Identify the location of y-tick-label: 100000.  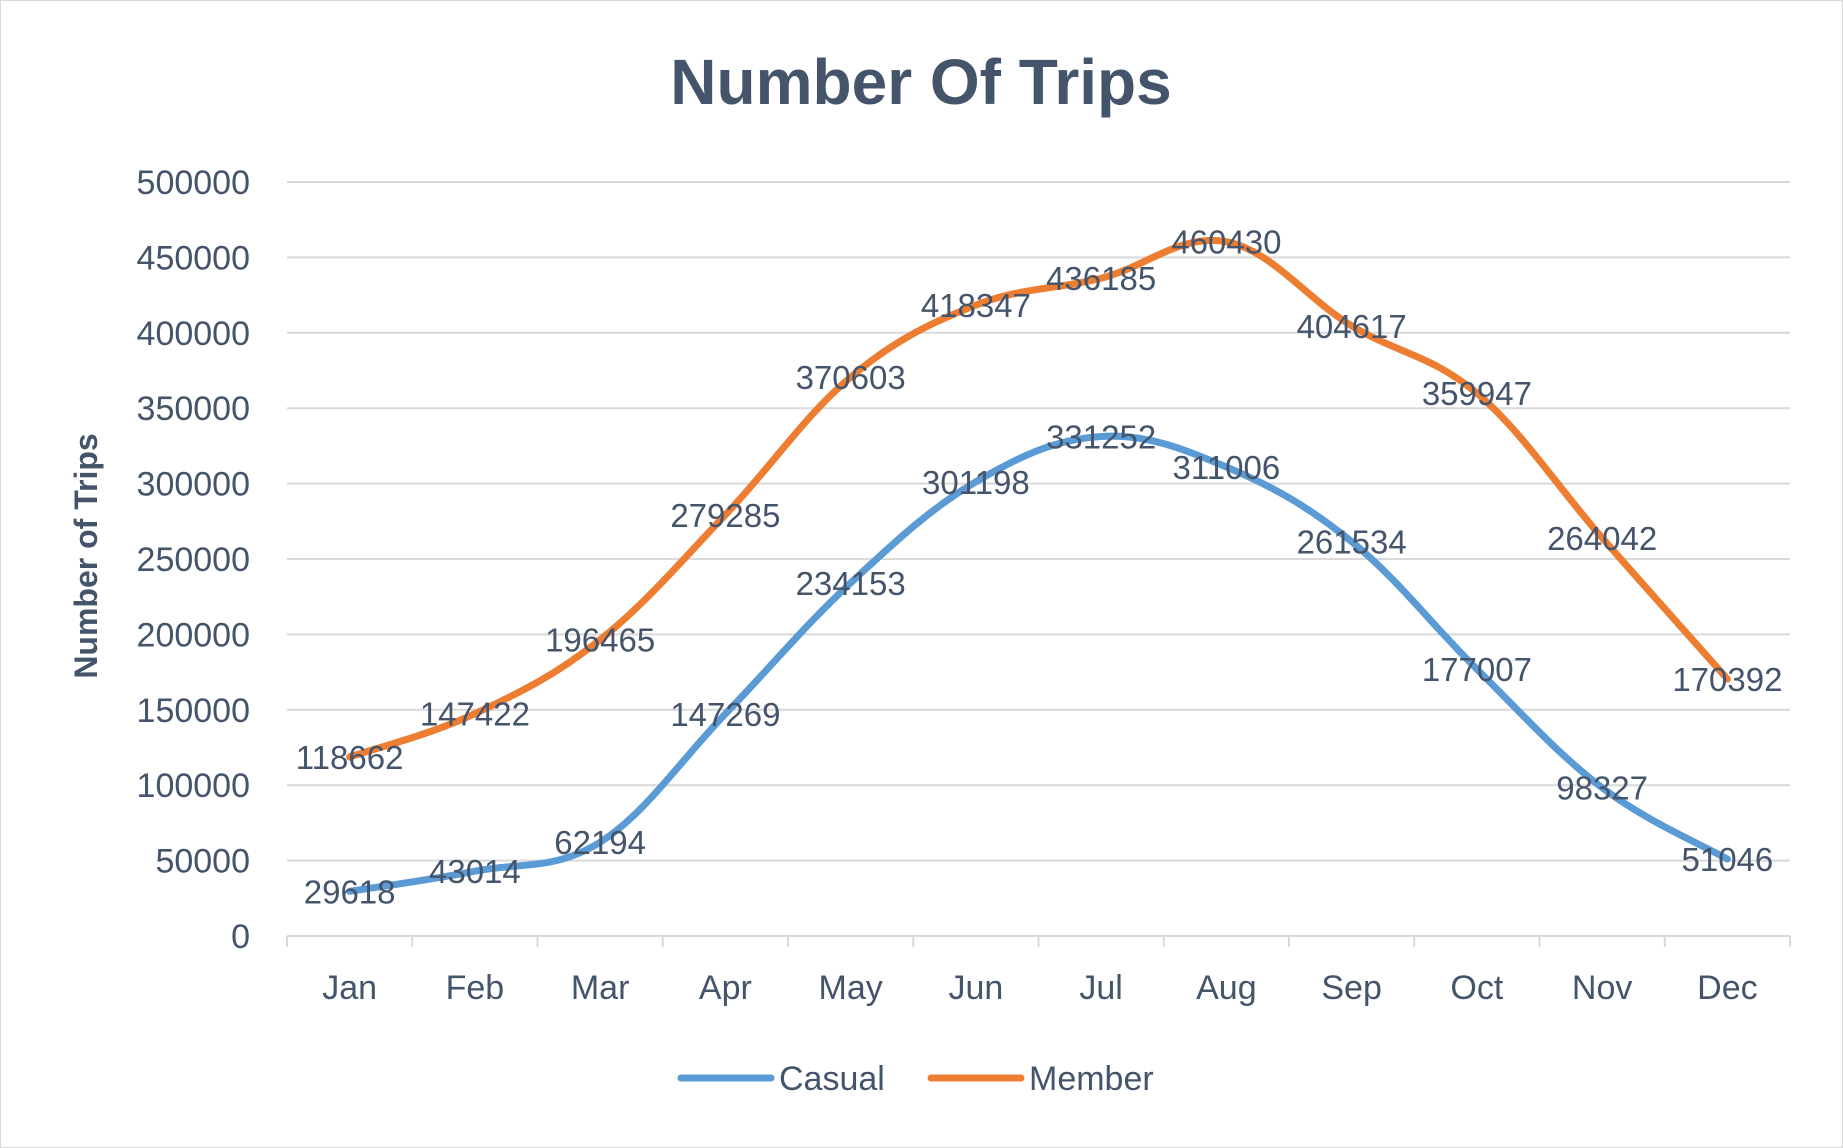
(193, 786).